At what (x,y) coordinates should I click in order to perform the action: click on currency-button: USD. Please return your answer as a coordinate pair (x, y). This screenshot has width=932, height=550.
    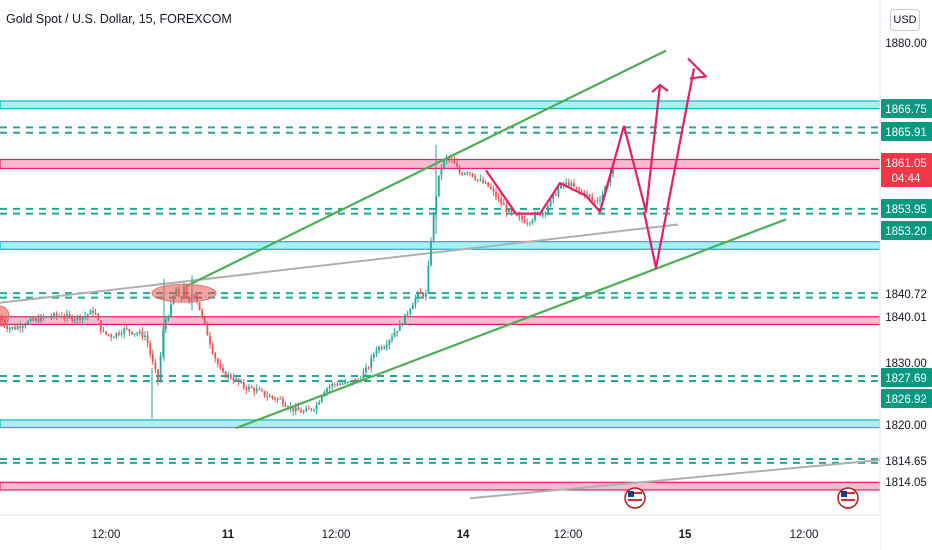
    Looking at the image, I should click on (905, 20).